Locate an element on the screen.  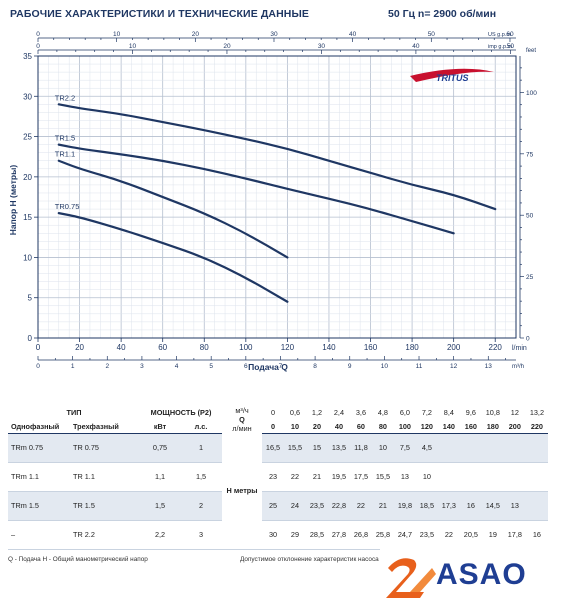
y-tick-label: 35 is located at coordinates (27, 56).